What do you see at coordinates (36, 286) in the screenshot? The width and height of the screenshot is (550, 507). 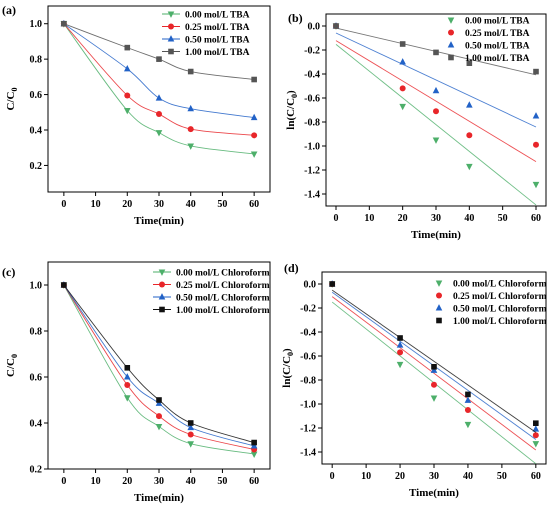 I see `y-tick-label: 1.0` at bounding box center [36, 286].